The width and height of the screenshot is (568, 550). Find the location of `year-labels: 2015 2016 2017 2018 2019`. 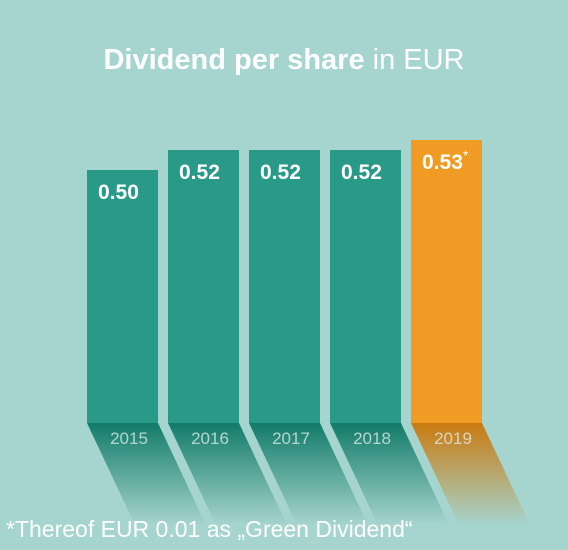

year-labels: 2015 2016 2017 2018 2019 is located at coordinates (291, 438).